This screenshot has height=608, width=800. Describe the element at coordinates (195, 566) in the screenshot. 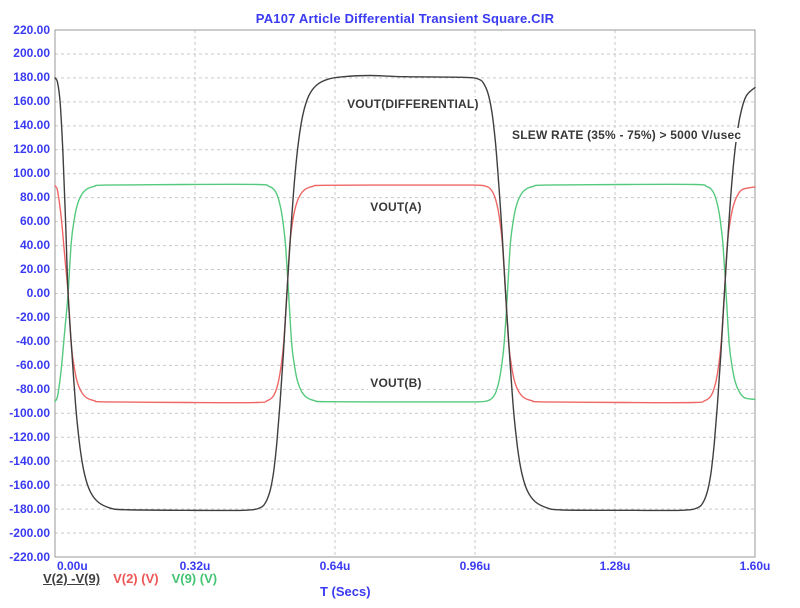

I see `x-tick-label: 0.32u` at that location.